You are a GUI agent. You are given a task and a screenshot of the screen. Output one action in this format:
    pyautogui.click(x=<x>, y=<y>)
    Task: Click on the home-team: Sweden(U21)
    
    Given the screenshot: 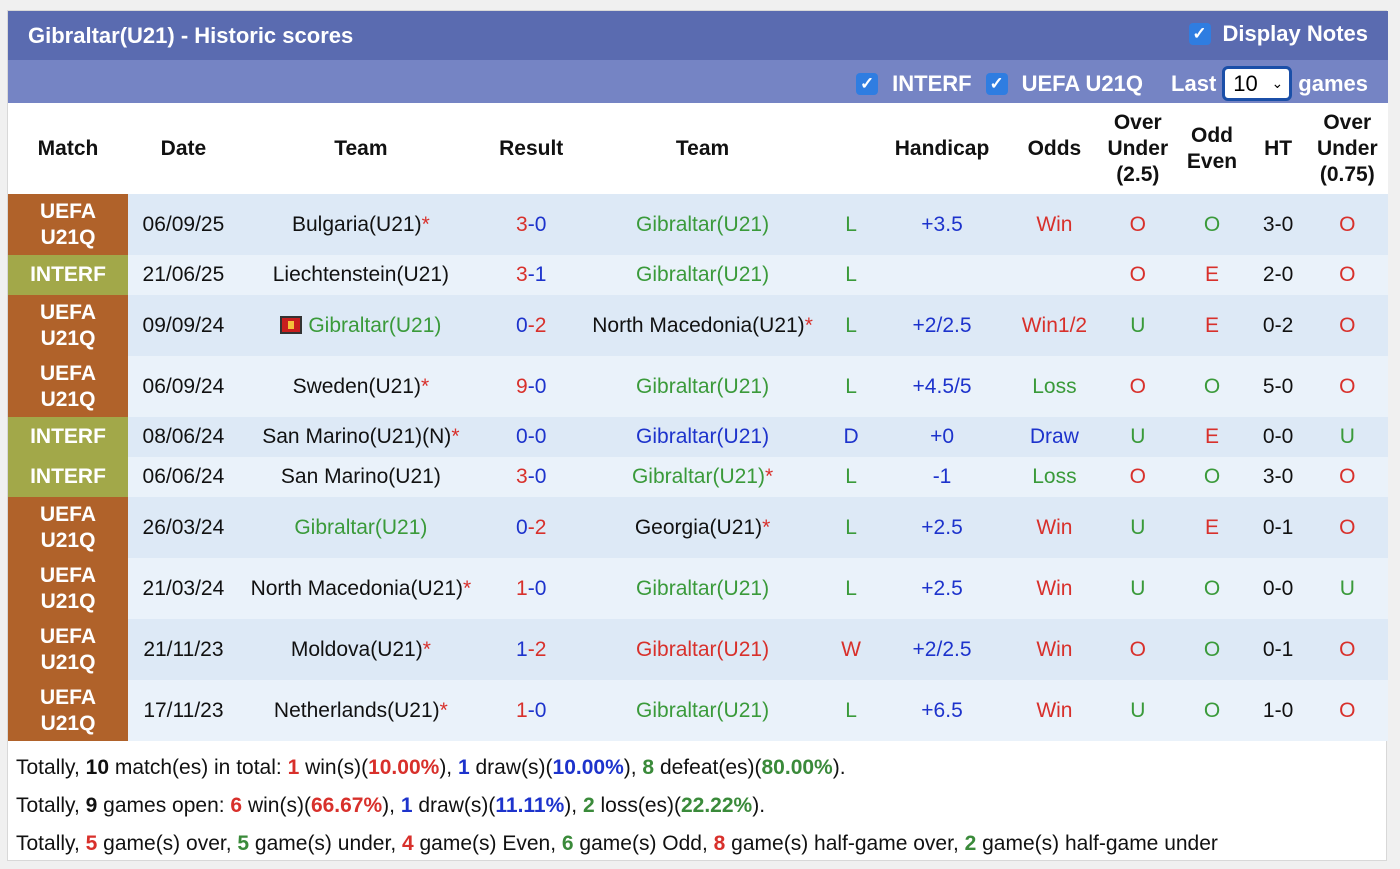 What is the action you would take?
    pyautogui.click(x=356, y=386)
    